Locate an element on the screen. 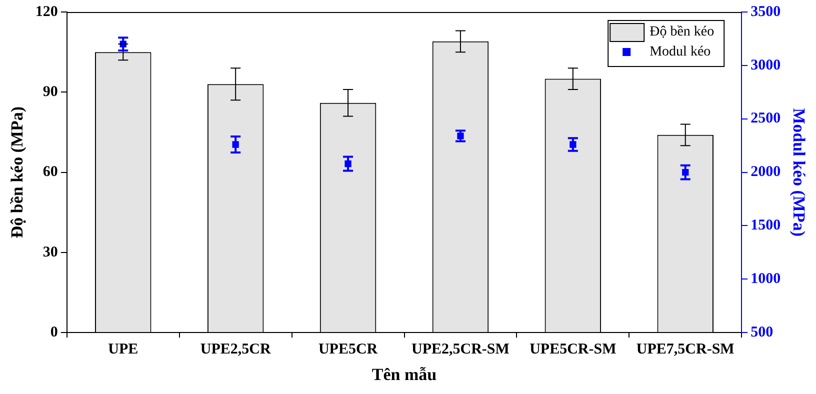  y-tick-label: 30 is located at coordinates (50, 252).